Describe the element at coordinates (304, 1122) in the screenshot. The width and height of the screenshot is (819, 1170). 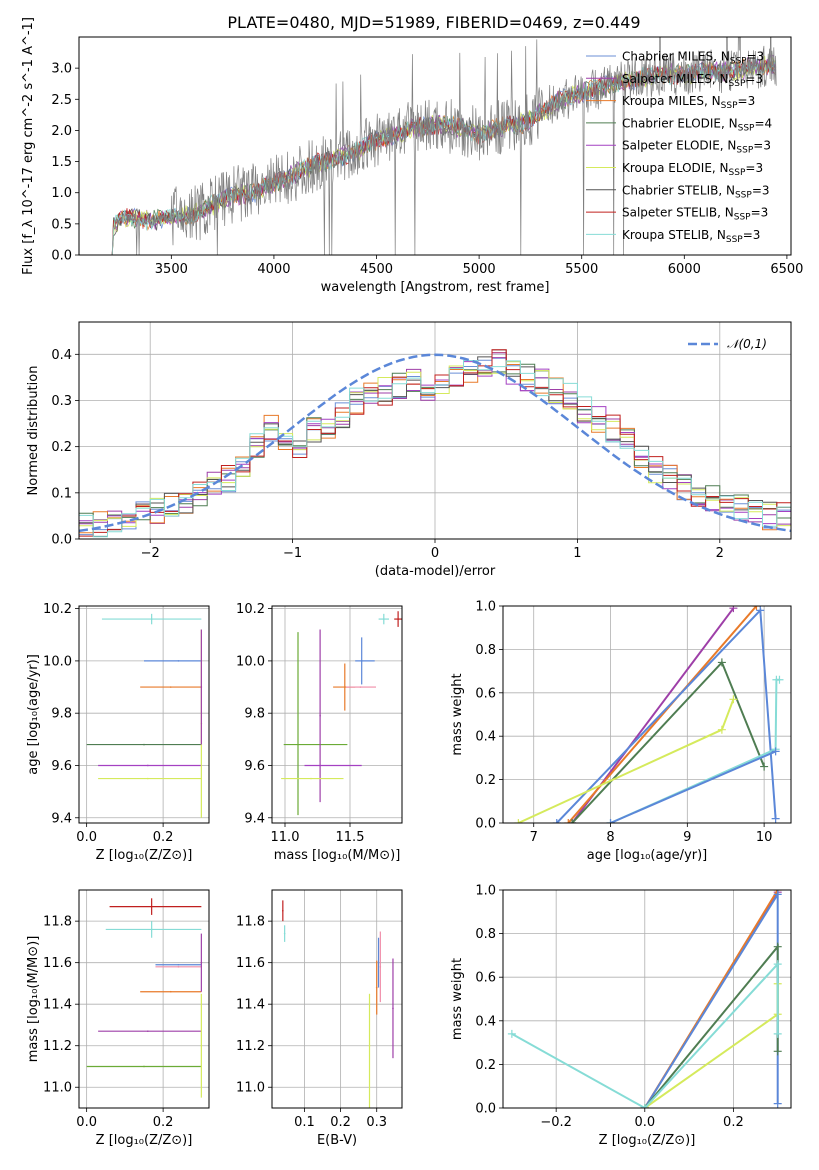
I see `x-tick-label: 0.1` at that location.